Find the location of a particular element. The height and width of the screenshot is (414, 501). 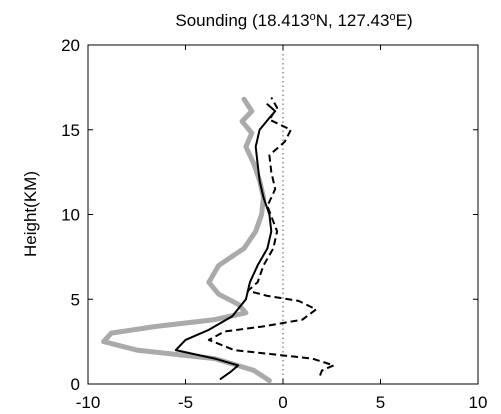

y-tick-label: 20 is located at coordinates (70, 45).